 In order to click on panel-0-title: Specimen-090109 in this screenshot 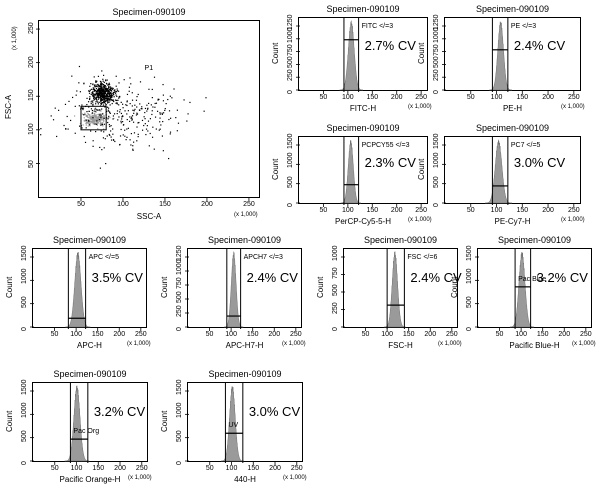, I will do `click(149, 12)`.